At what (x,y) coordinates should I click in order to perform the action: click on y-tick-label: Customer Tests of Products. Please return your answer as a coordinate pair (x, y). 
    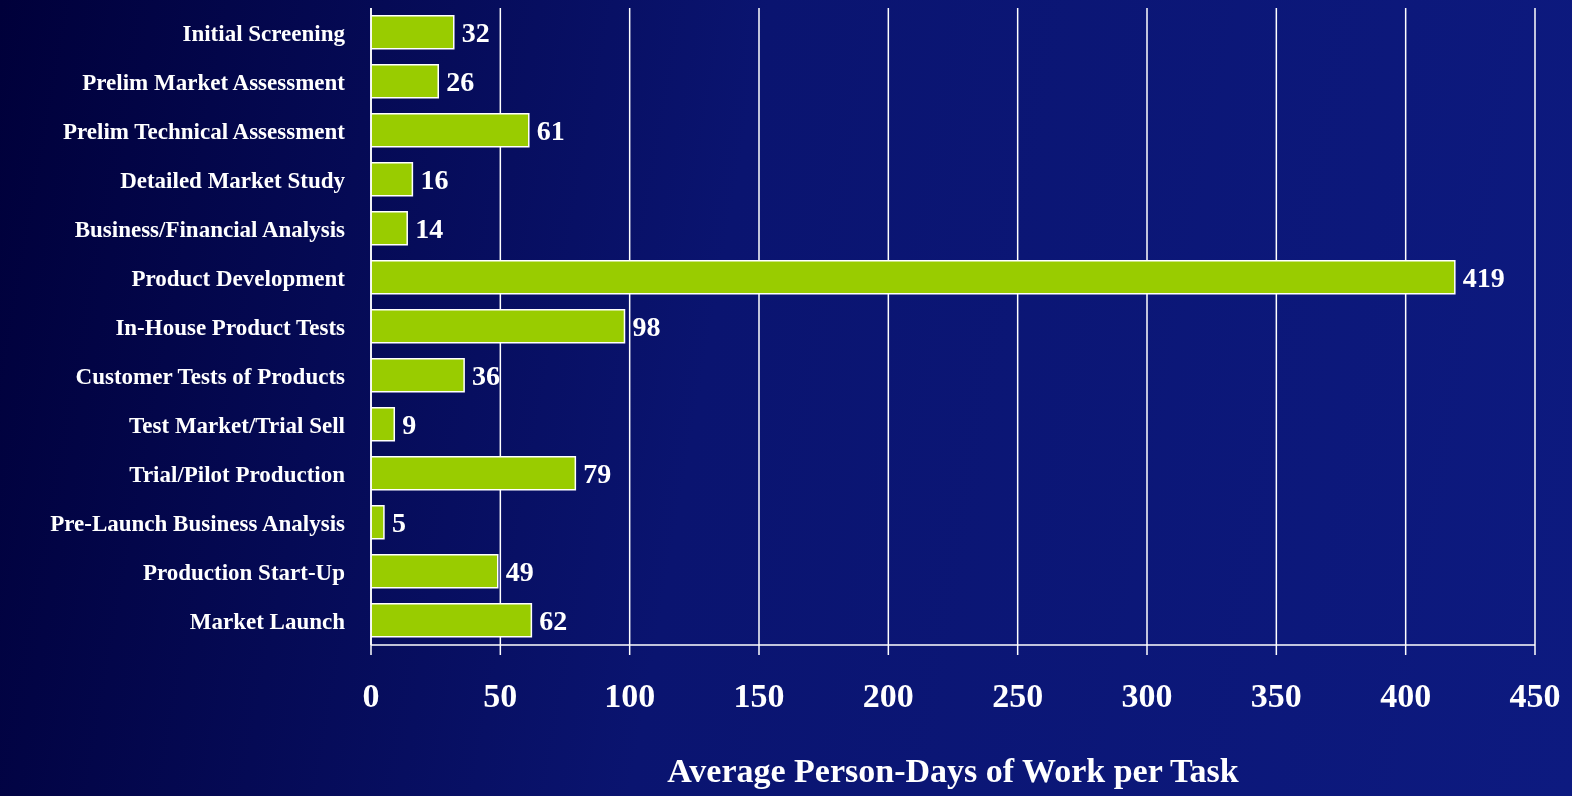
    Looking at the image, I should click on (210, 376).